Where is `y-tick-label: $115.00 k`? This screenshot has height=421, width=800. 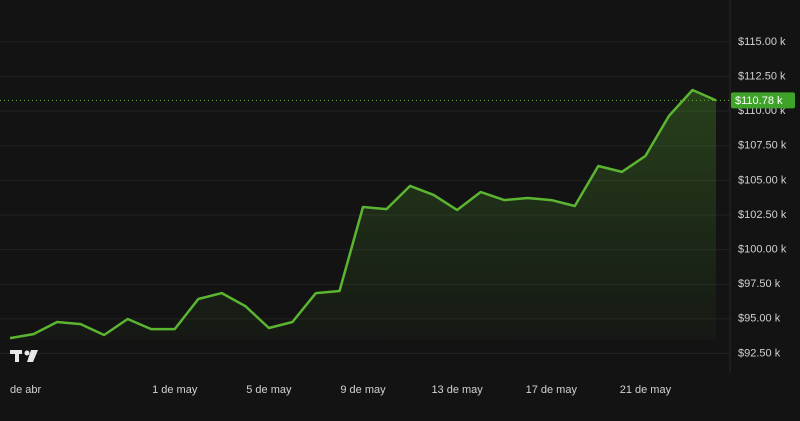
y-tick-label: $115.00 k is located at coordinates (762, 42).